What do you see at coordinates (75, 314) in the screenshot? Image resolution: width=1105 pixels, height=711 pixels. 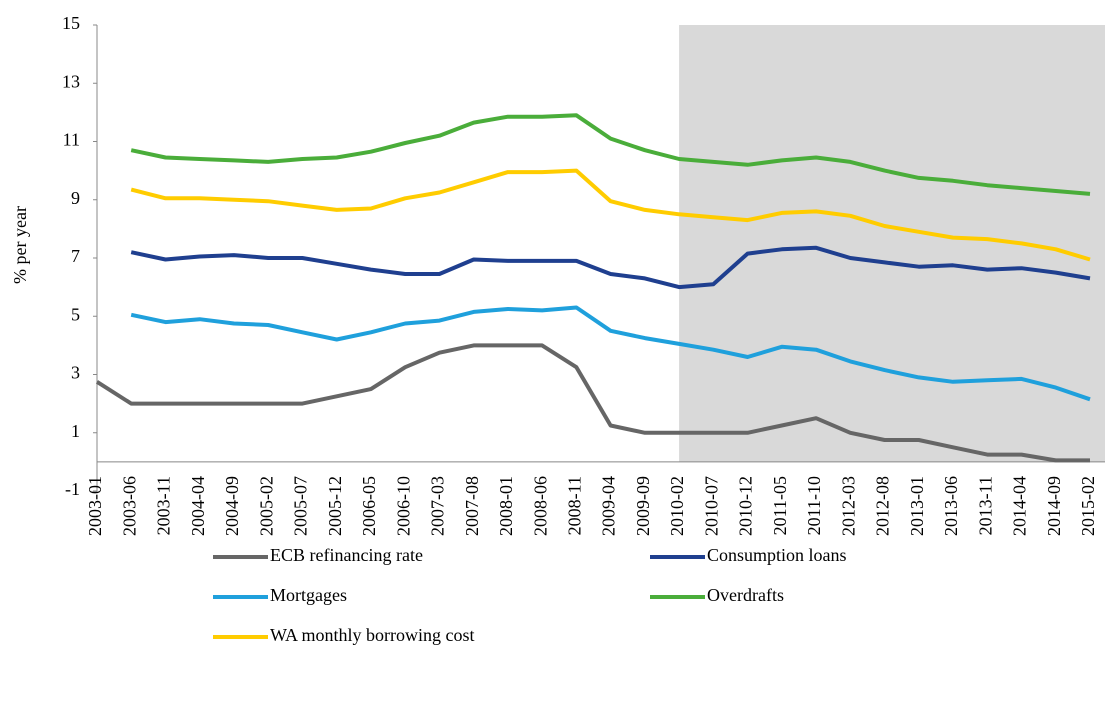 I see `y-tick-label: 5` at bounding box center [75, 314].